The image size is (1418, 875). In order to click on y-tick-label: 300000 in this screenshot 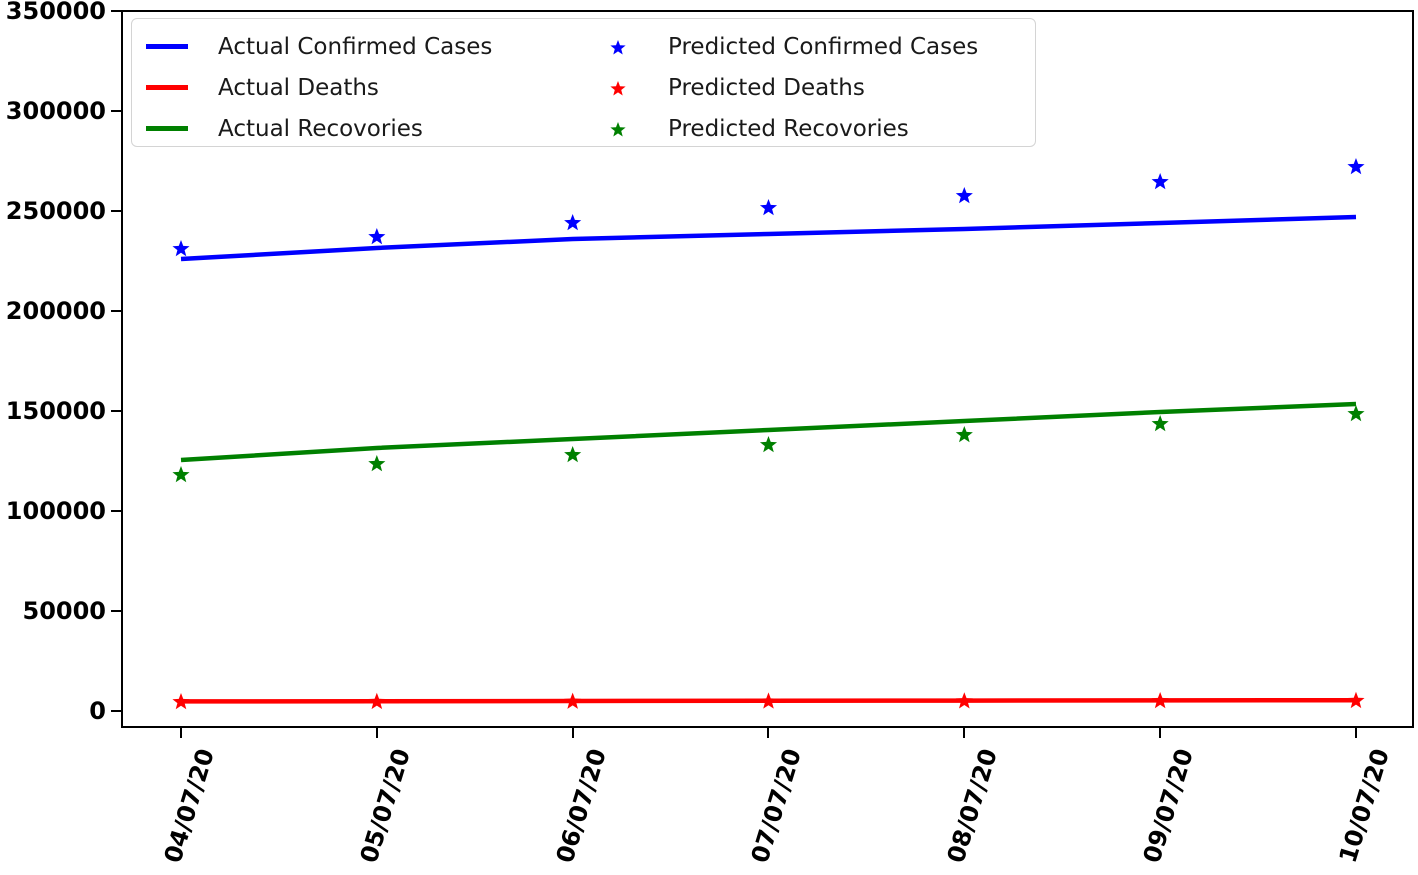, I will do `click(55, 111)`.